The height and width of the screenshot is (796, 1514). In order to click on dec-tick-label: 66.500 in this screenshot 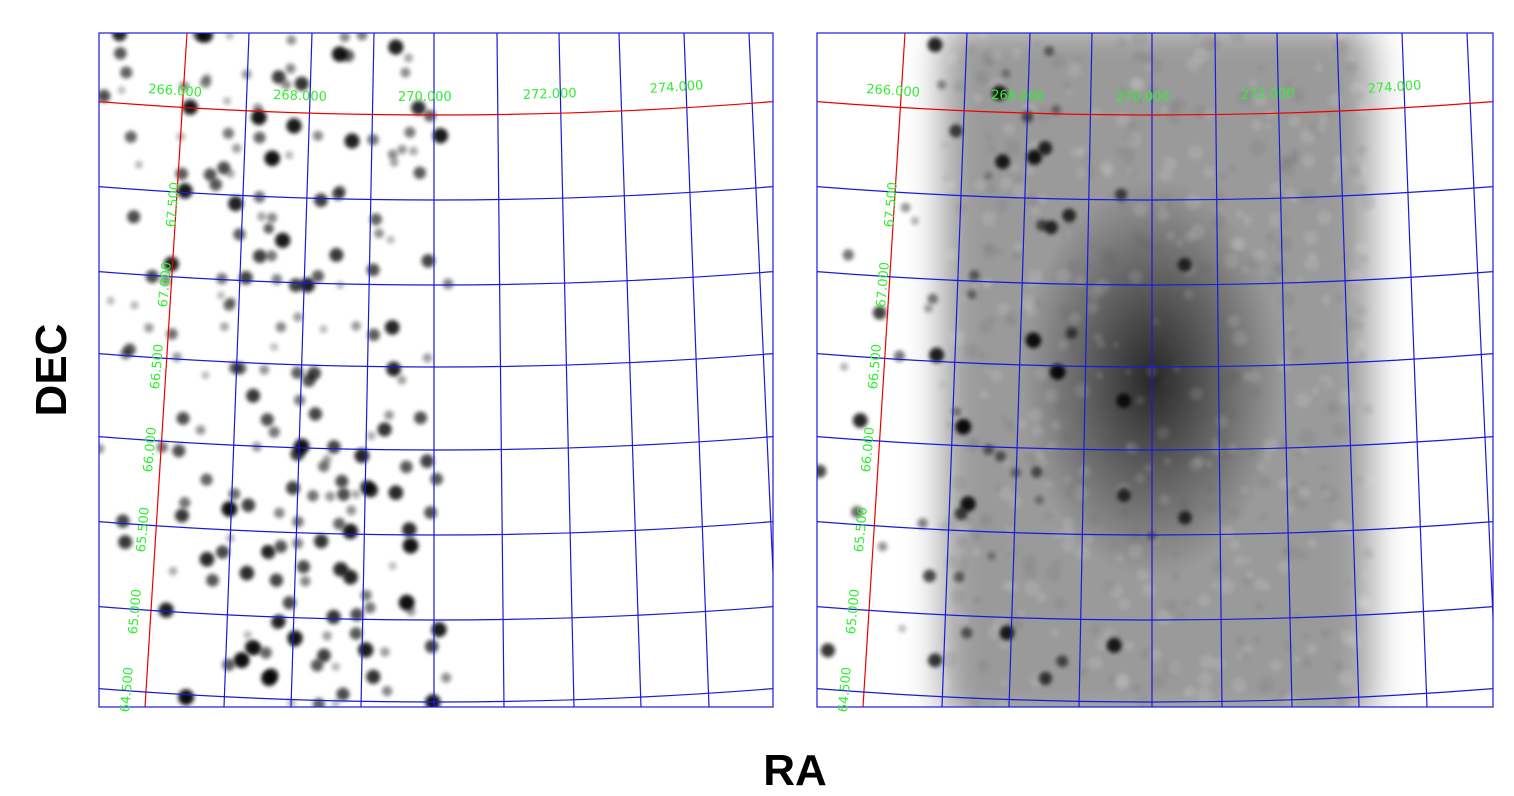, I will do `click(875, 366)`.